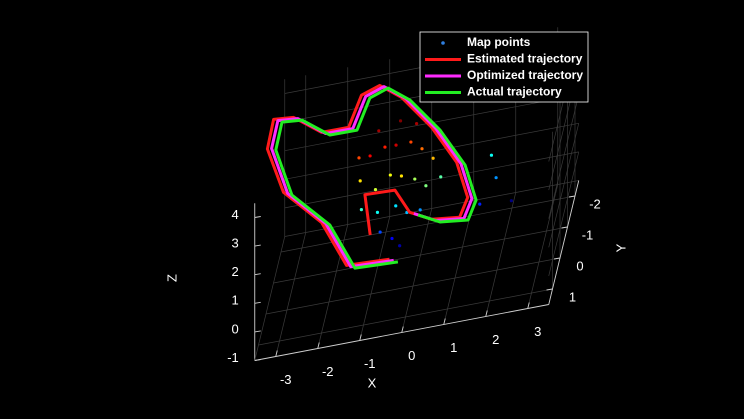 This screenshot has height=419, width=744. Describe the element at coordinates (235, 328) in the screenshot. I see `z-tick-label: 0` at that location.